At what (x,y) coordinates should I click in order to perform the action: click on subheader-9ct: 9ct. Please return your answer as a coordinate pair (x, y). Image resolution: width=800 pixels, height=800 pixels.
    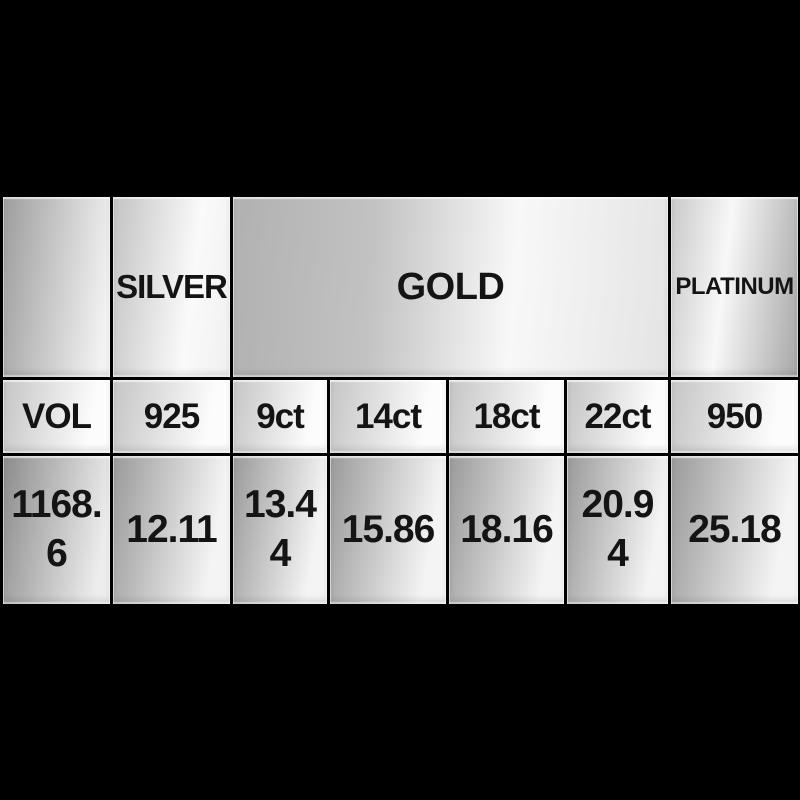
    Looking at the image, I should click on (280, 416).